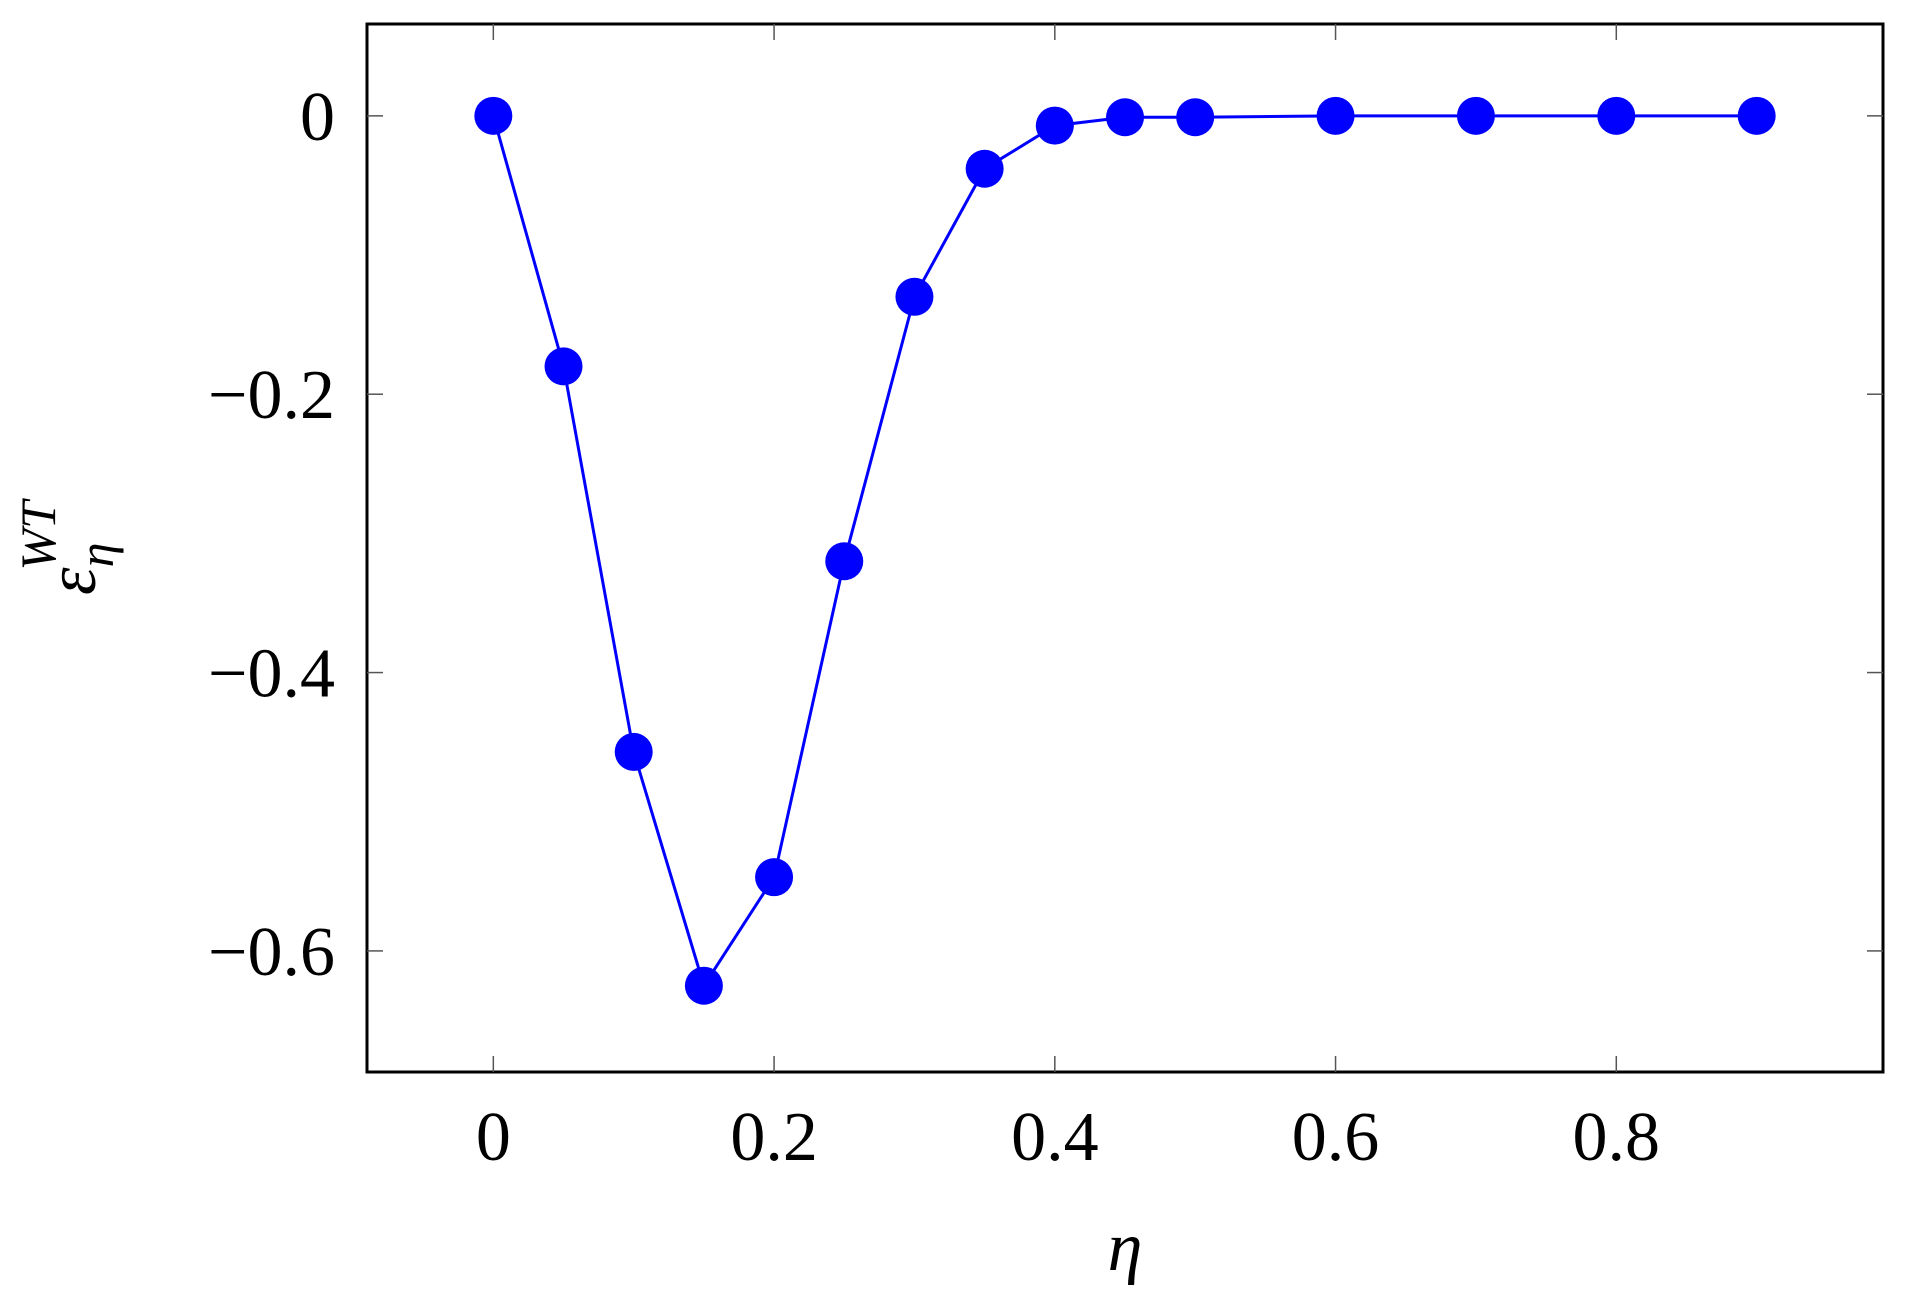 The width and height of the screenshot is (1906, 1311). I want to click on y-axis-label: εηWT, so click(67, 546).